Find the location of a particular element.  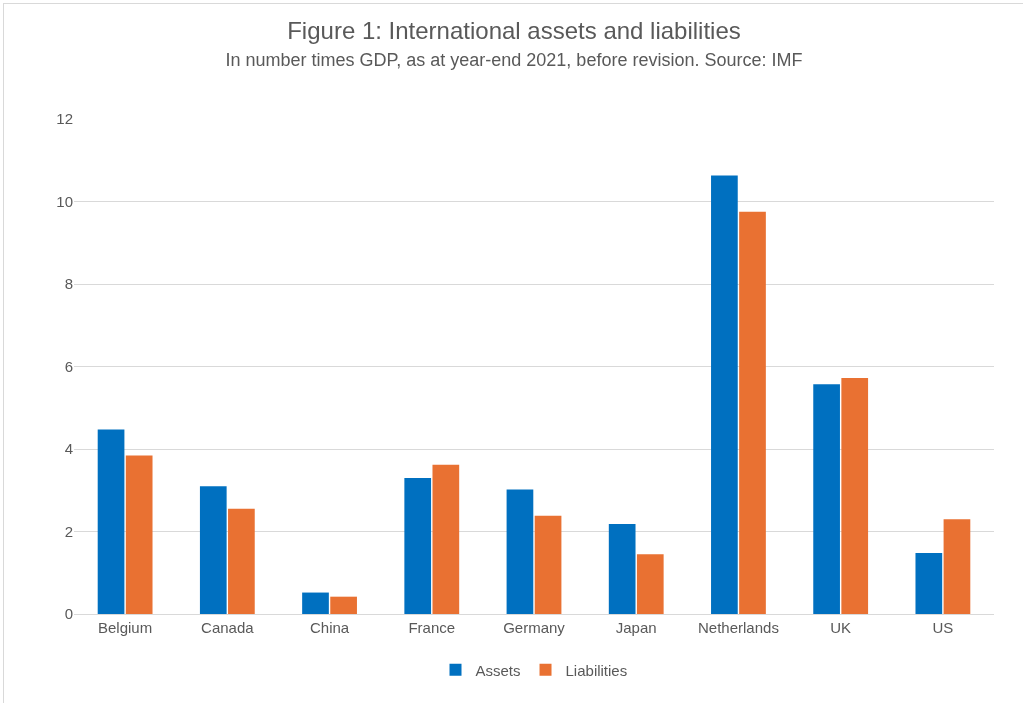

x-tick-label: France is located at coordinates (432, 627).